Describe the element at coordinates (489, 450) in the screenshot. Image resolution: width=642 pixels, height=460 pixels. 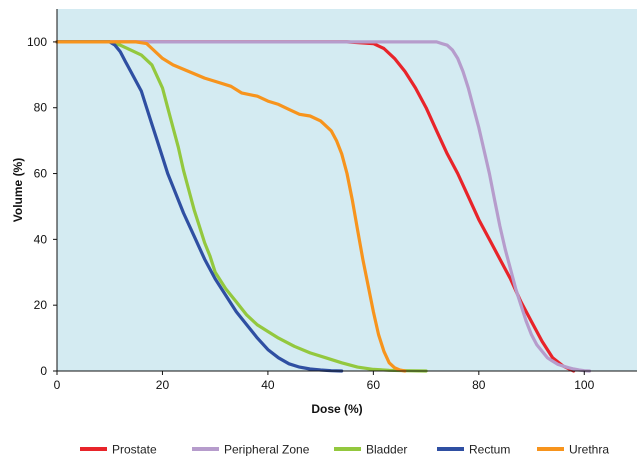
I see `legend-label-rectum: Rectum` at that location.